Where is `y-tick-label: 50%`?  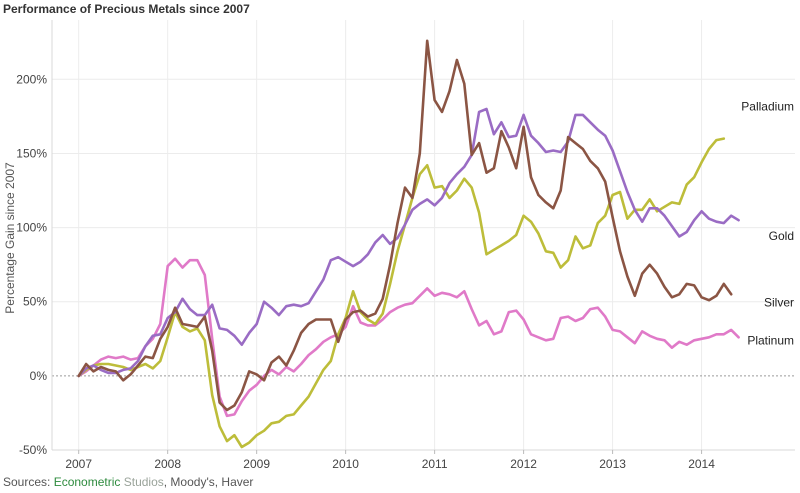
y-tick-label: 50% is located at coordinates (35, 302).